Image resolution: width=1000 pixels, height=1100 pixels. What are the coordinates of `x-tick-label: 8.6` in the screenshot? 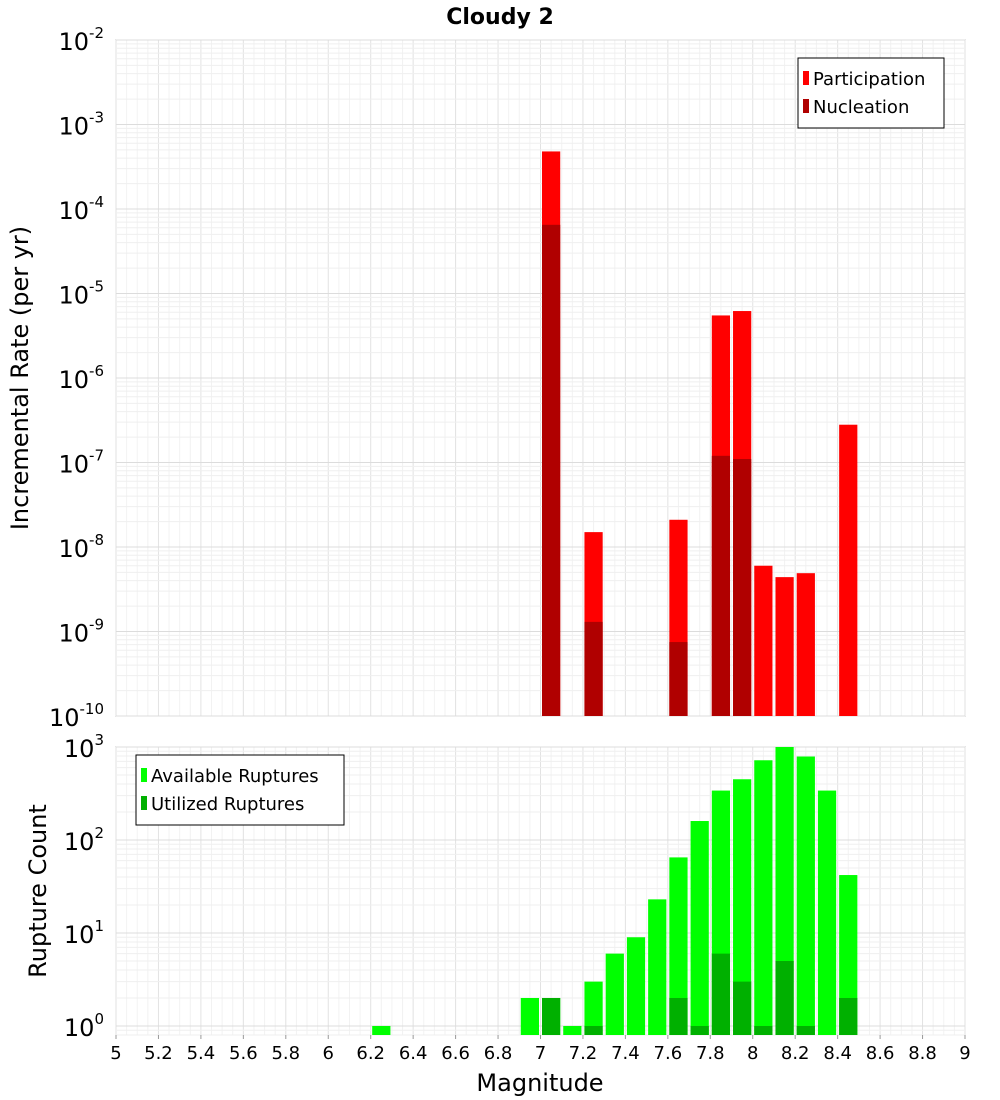 It's located at (880, 1053).